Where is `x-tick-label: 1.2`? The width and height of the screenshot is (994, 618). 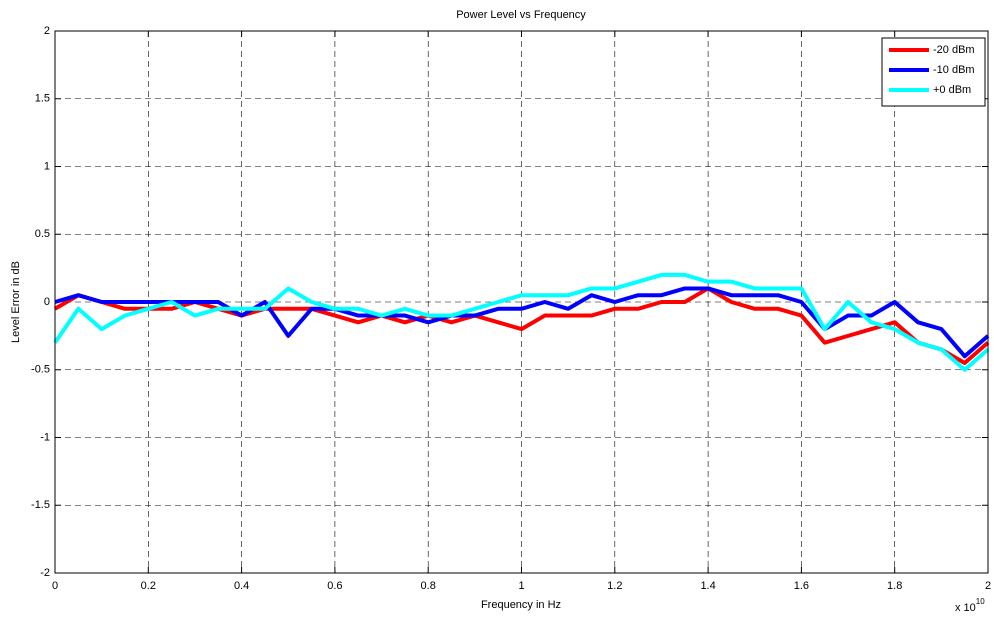 x-tick-label: 1.2 is located at coordinates (614, 586).